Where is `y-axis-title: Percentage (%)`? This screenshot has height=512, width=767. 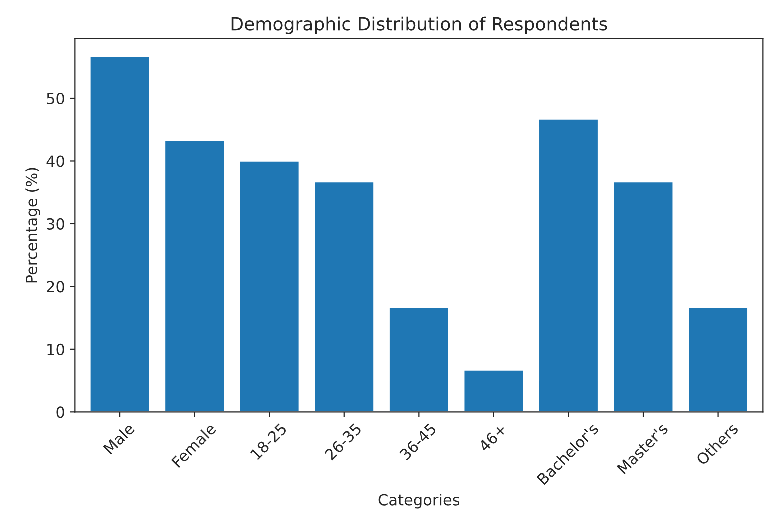
y-axis-title: Percentage (%) is located at coordinates (33, 225).